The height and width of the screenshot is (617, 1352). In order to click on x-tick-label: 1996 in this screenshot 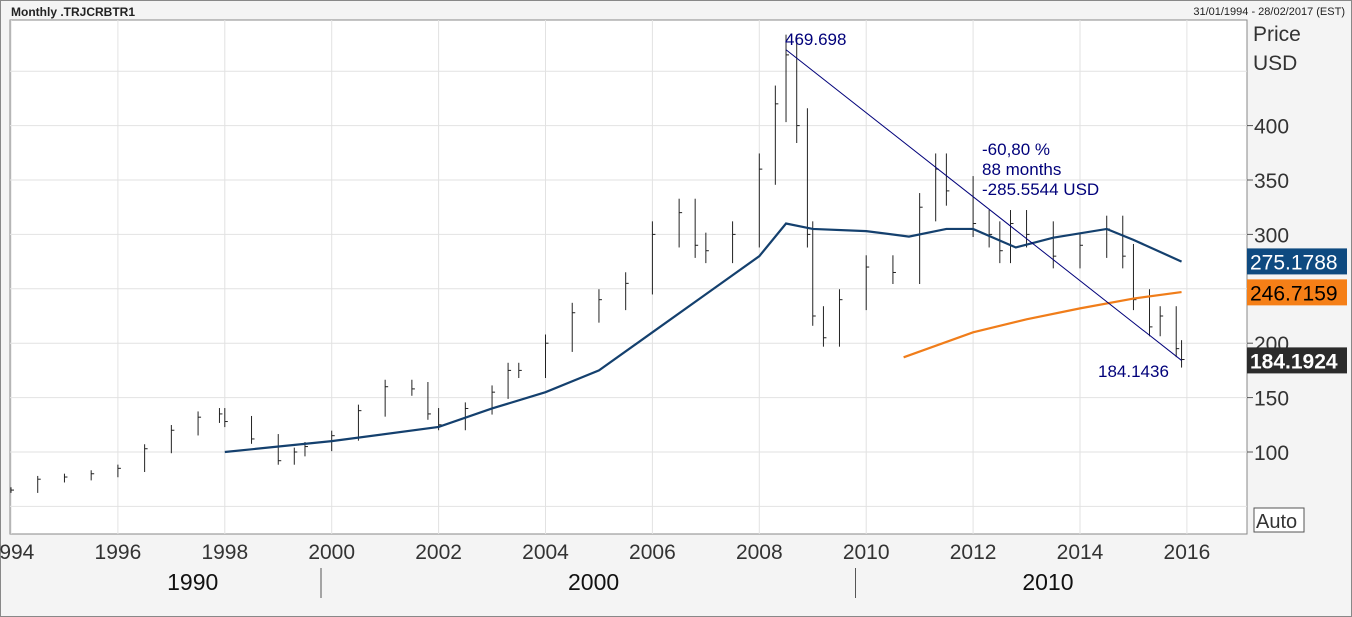, I will do `click(118, 552)`.